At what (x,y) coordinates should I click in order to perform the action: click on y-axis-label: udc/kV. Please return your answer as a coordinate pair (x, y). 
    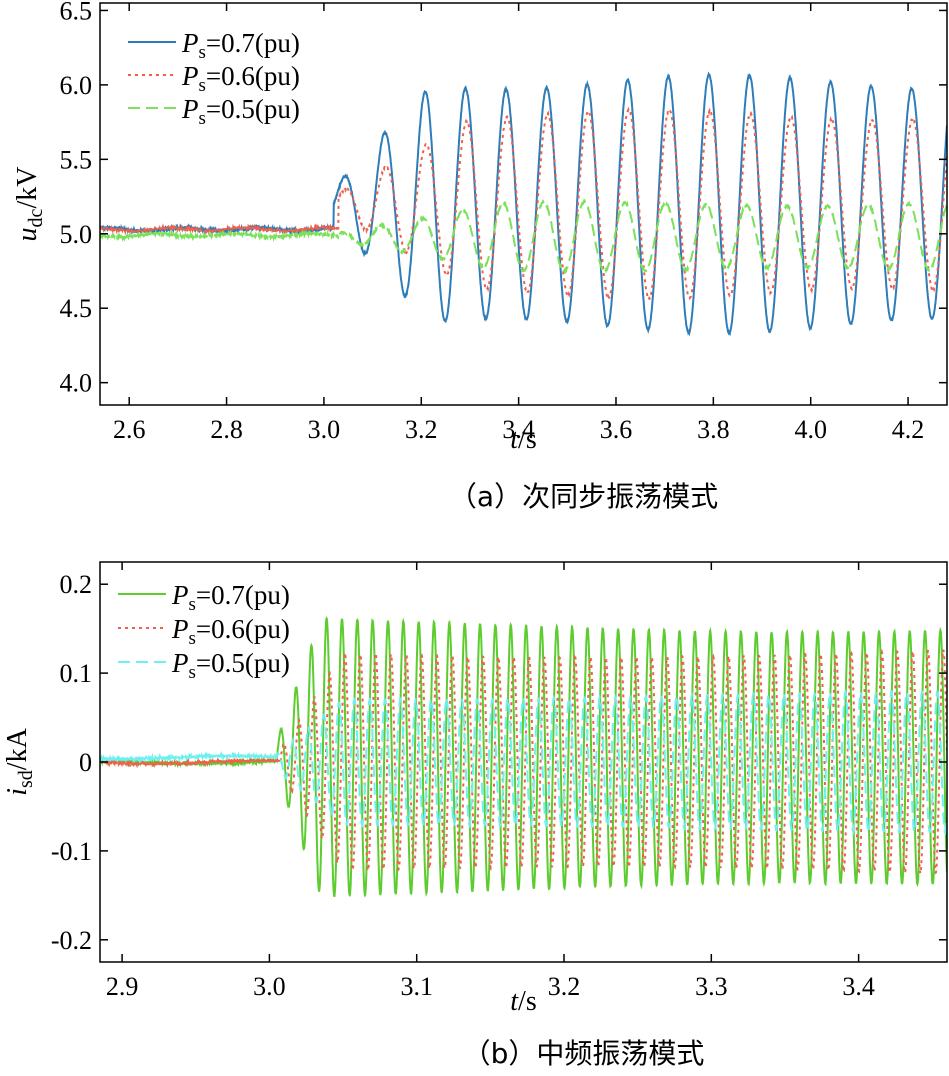
    Looking at the image, I should click on (29, 204).